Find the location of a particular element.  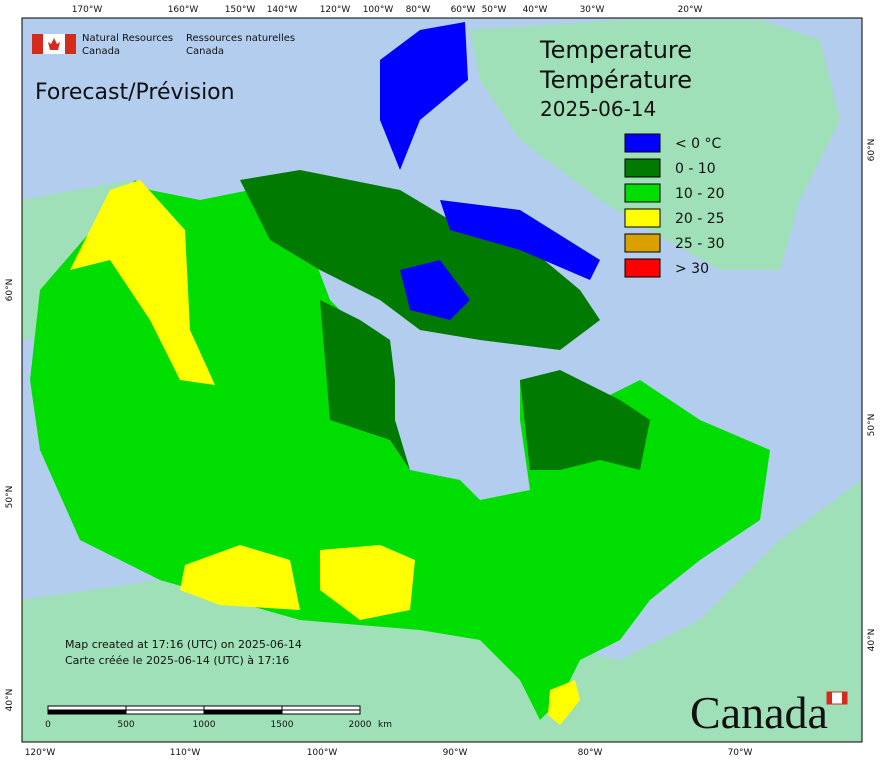

wordmark: Canada is located at coordinates (759, 712).